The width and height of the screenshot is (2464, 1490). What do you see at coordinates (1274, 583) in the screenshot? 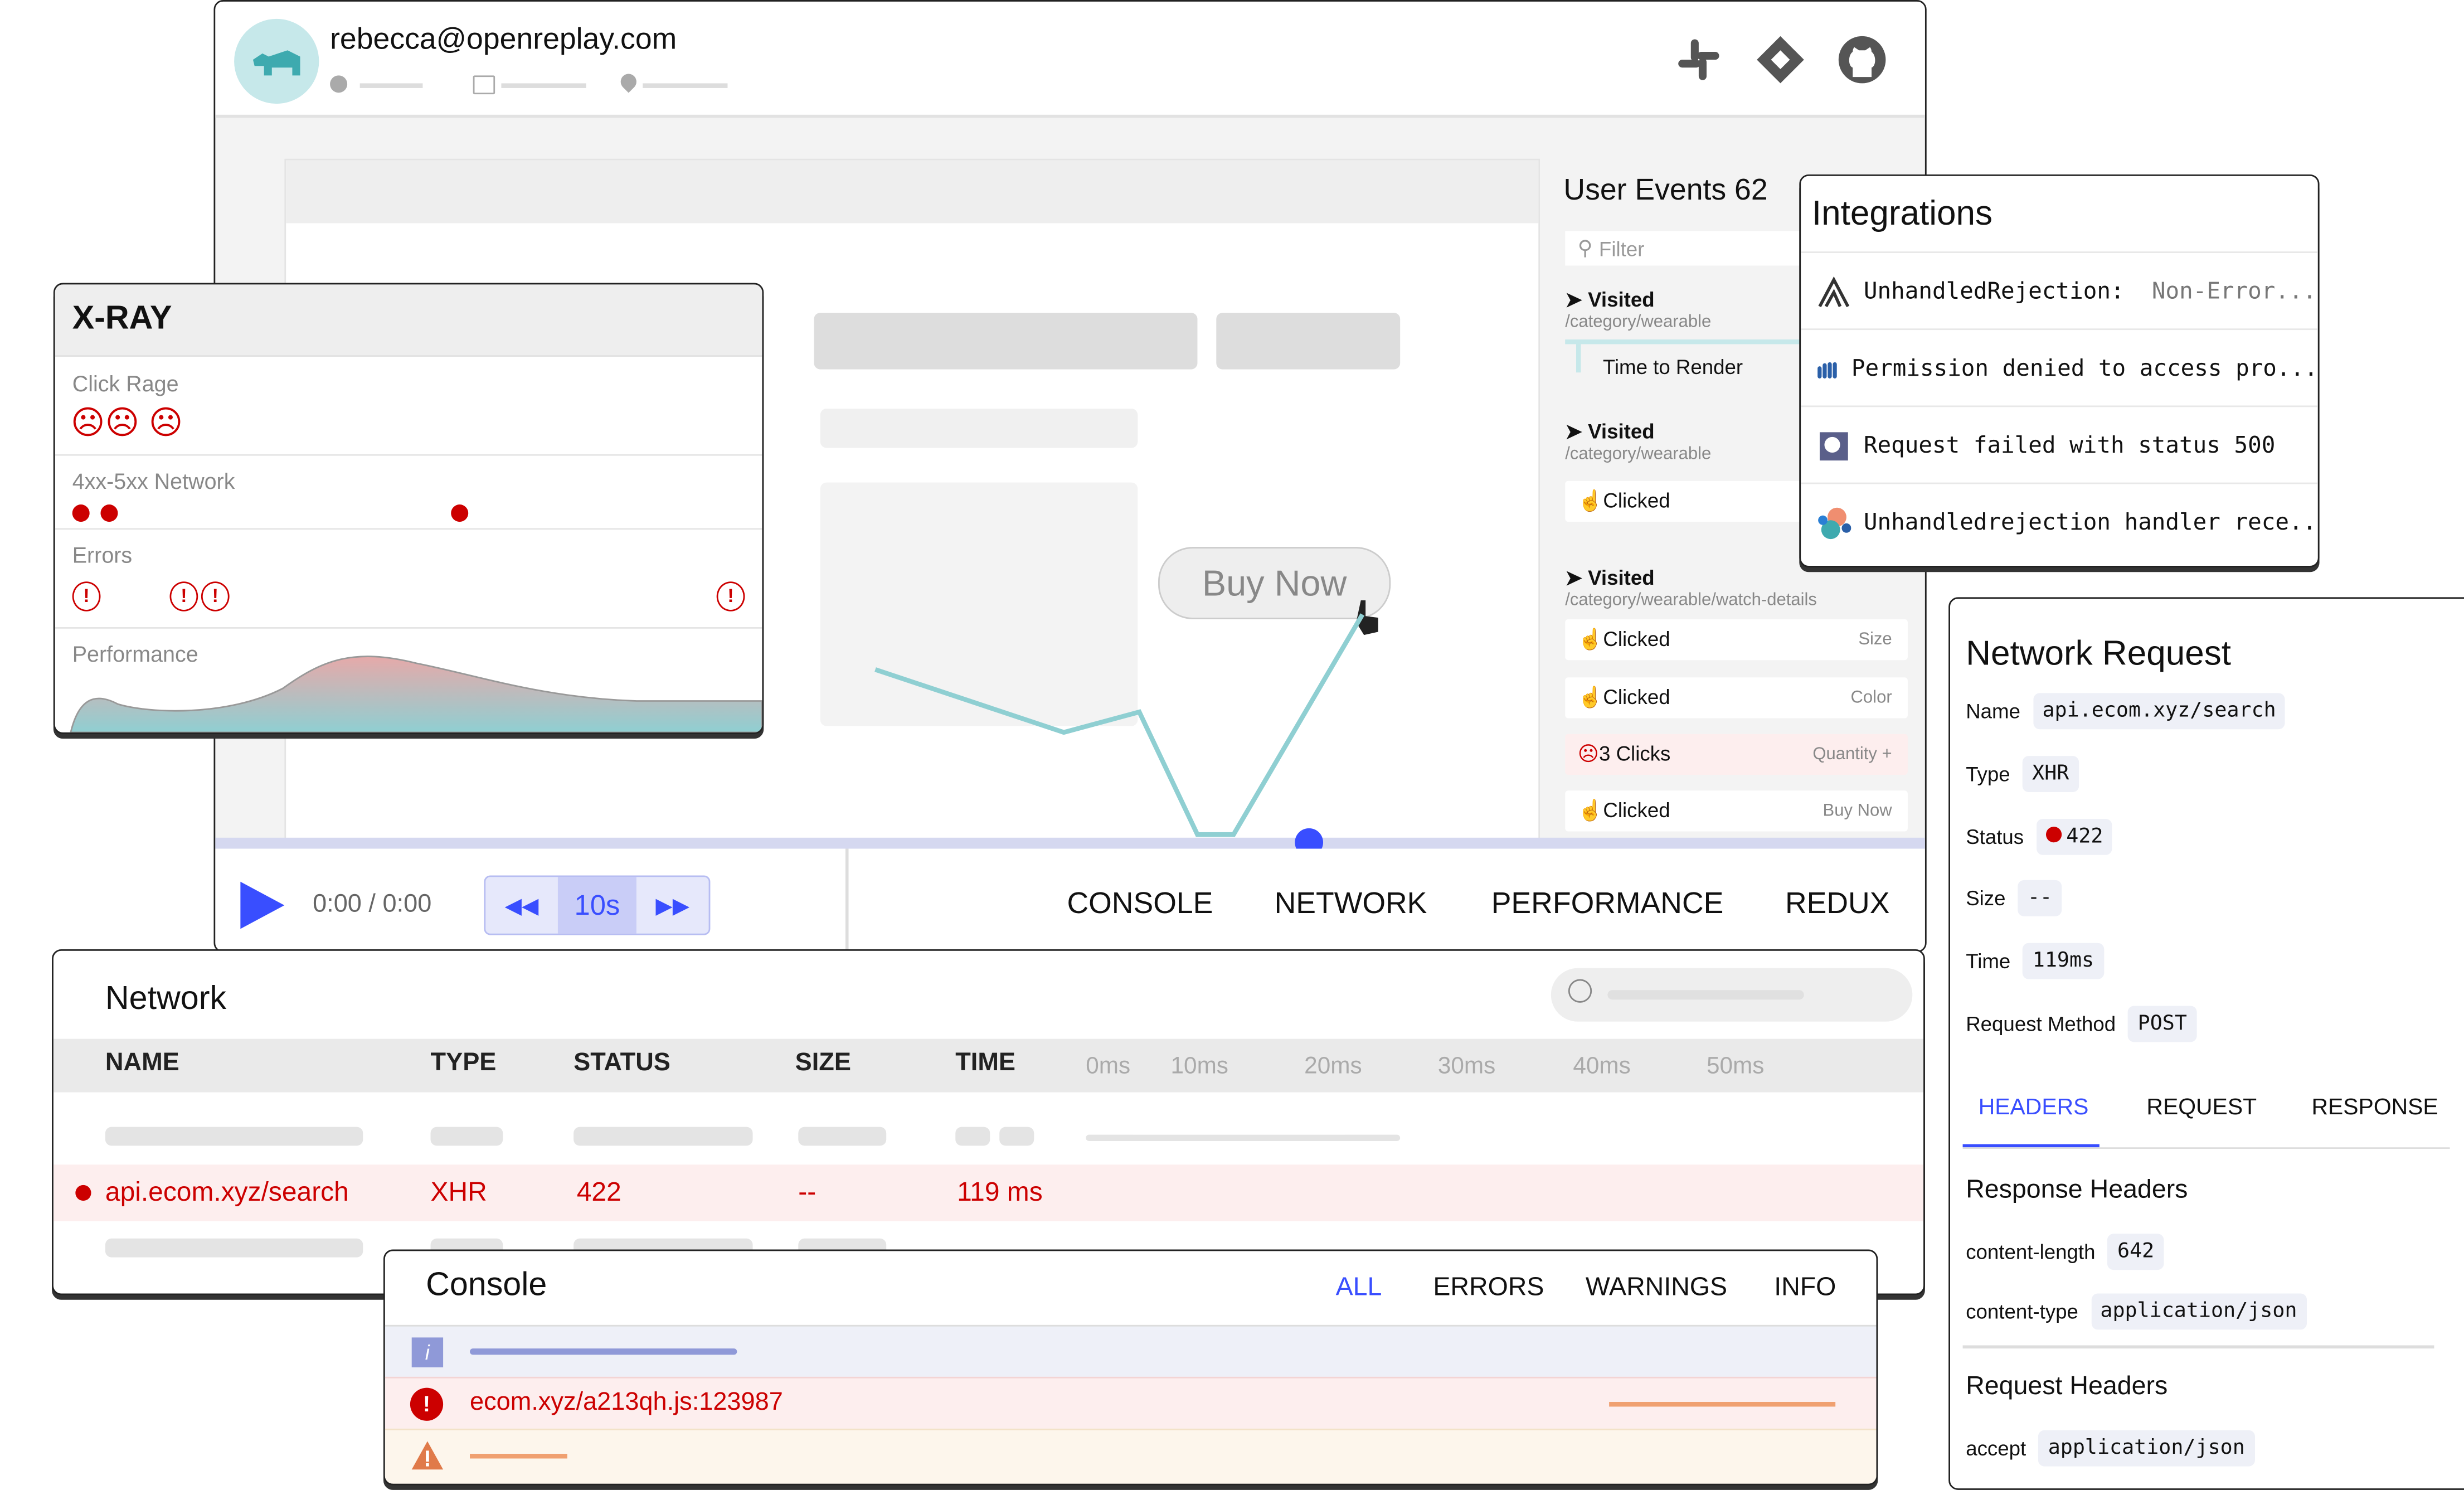
I see `buy-now-button: Buy Now` at bounding box center [1274, 583].